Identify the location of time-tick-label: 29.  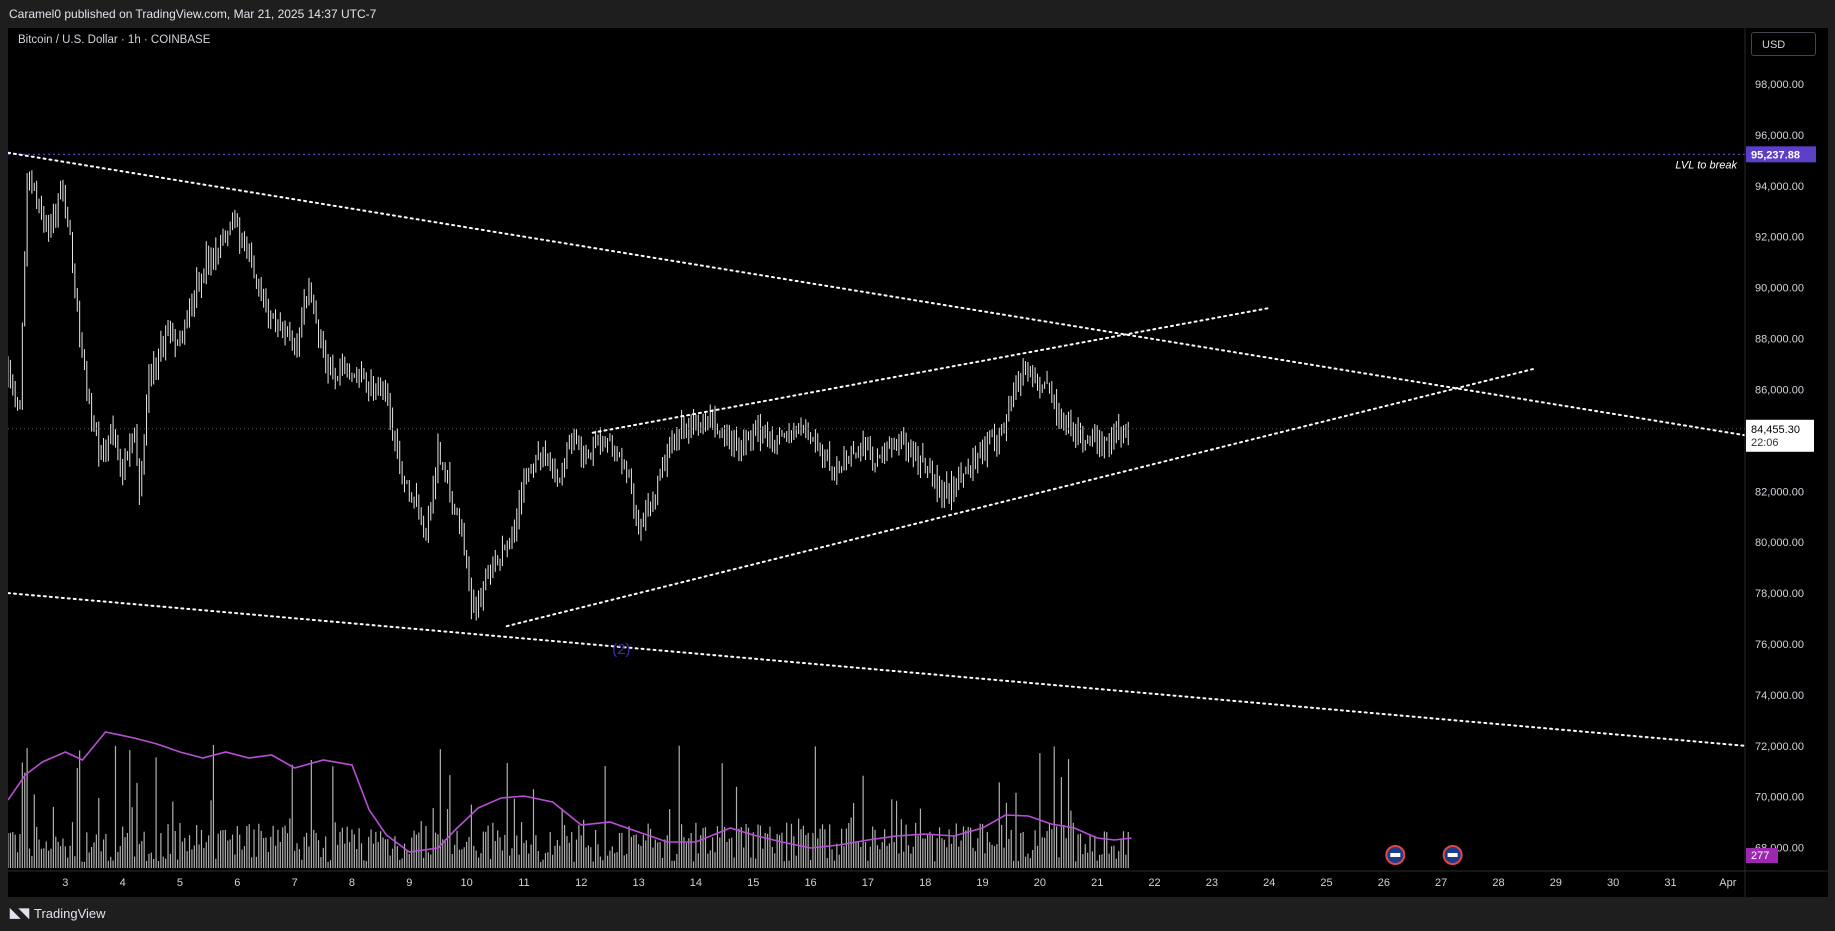
(1556, 883).